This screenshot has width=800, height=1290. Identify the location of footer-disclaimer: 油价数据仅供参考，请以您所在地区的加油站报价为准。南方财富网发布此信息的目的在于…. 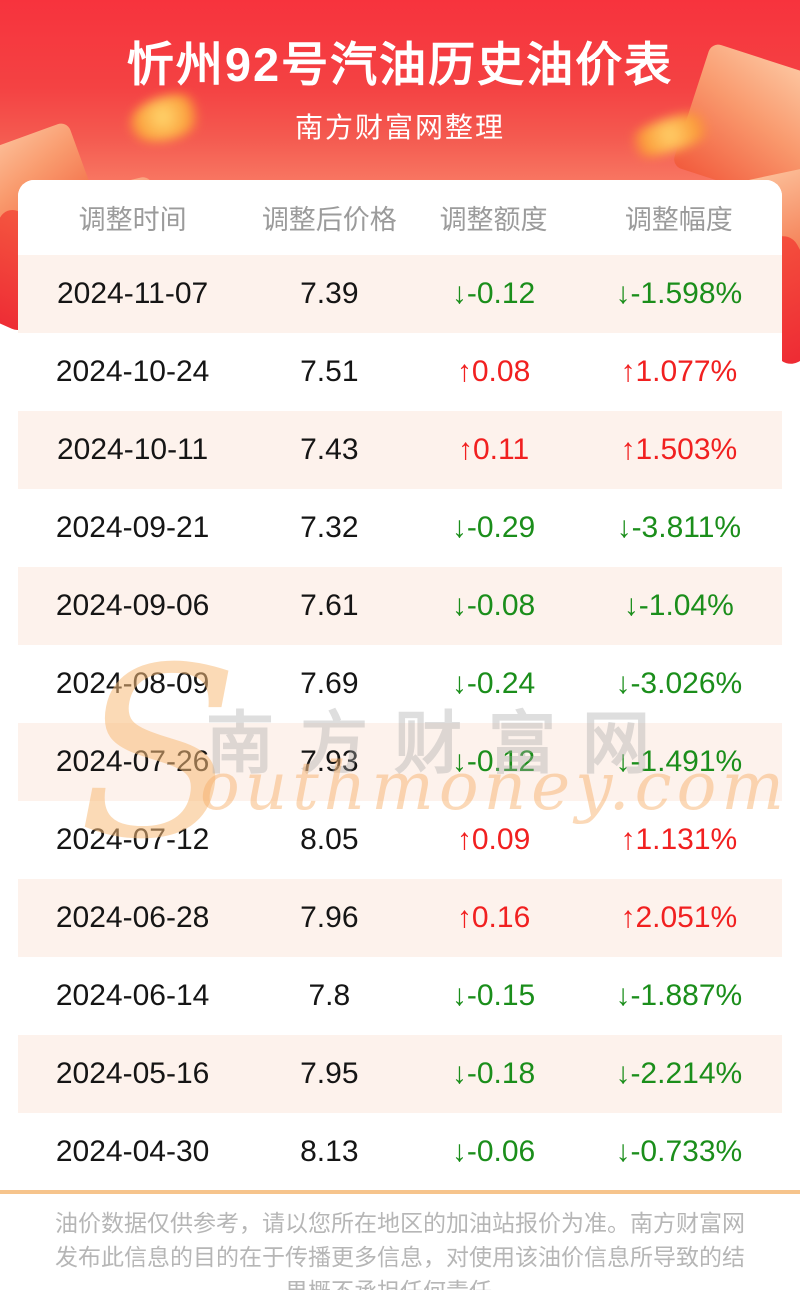
(400, 1250).